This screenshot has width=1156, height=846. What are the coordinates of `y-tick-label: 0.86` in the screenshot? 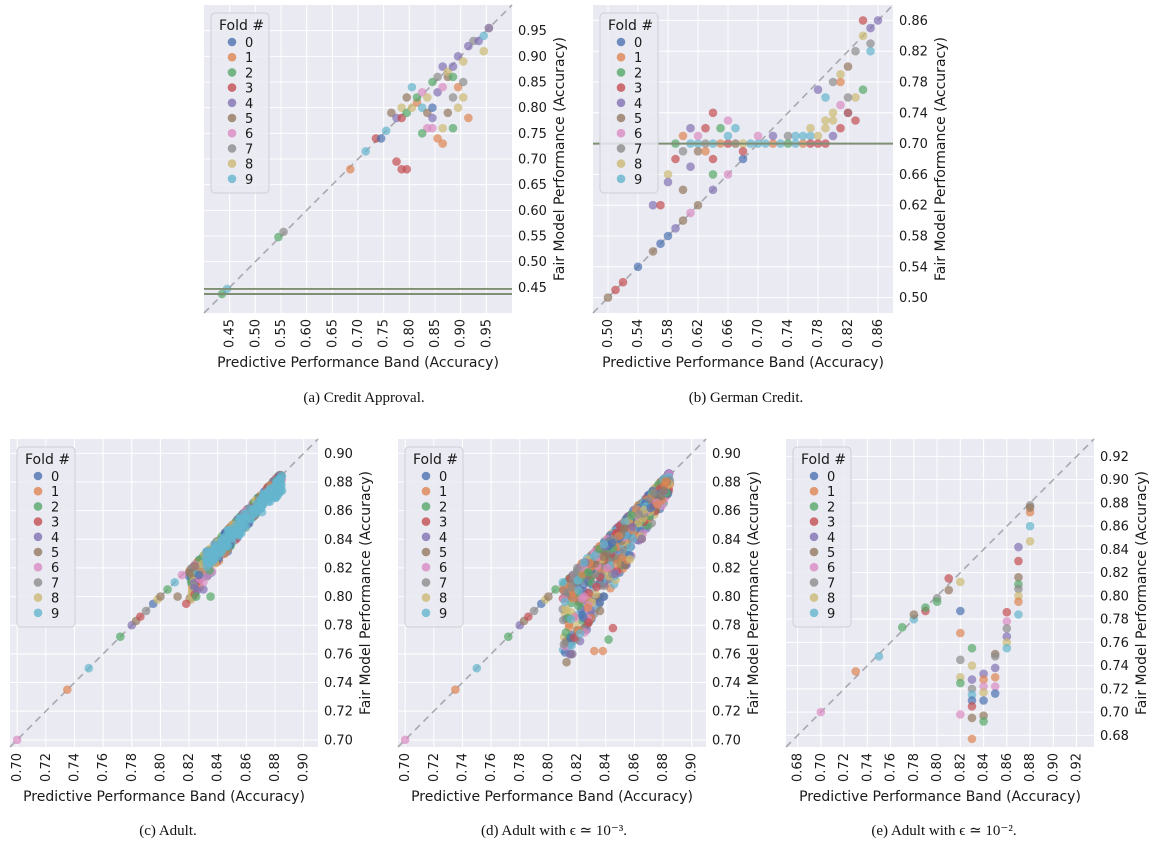 It's located at (338, 511).